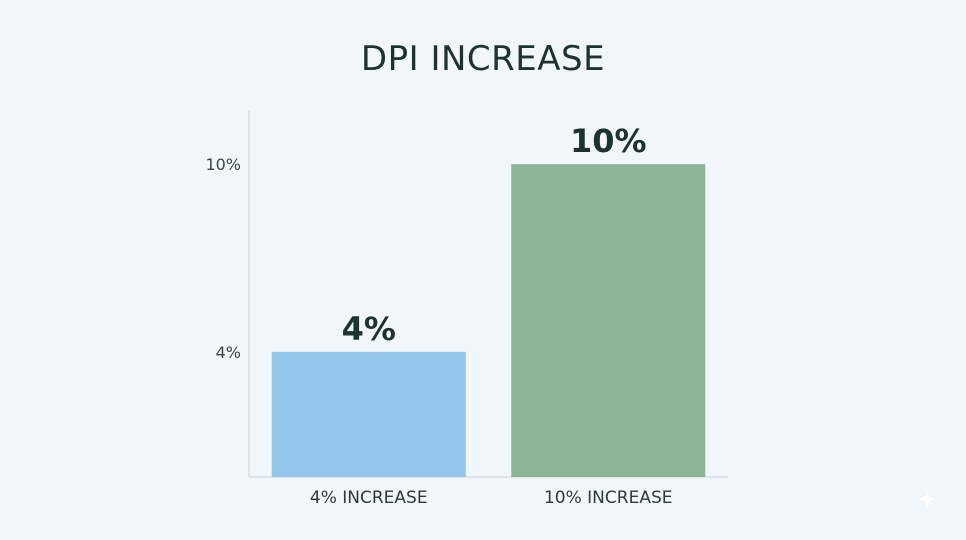 The width and height of the screenshot is (966, 540). I want to click on y-tick-label: 10%, so click(223, 164).